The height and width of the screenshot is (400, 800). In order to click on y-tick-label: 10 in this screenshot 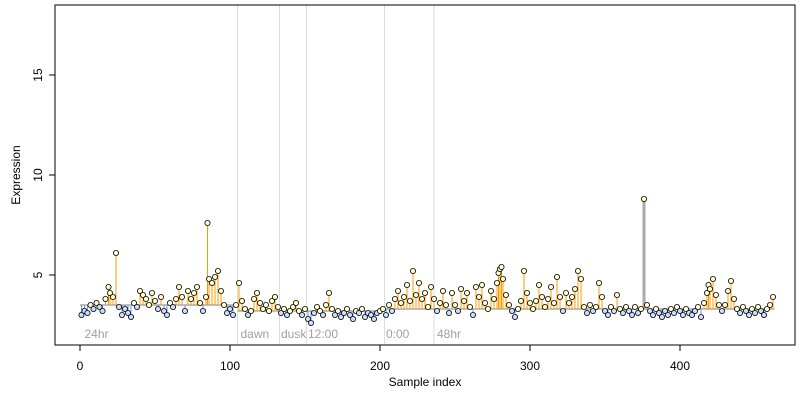, I will do `click(38, 175)`.